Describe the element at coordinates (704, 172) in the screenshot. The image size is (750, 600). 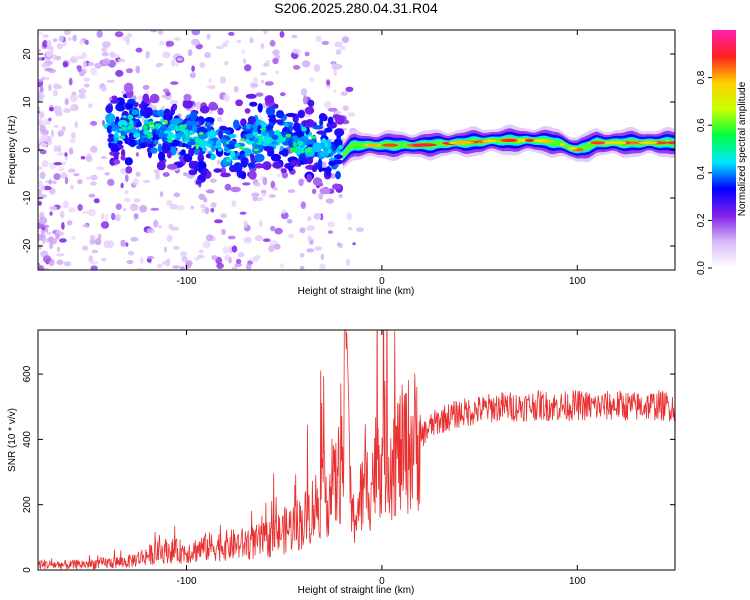
I see `colorbar-ticks: 0.0 0.2 0.4 0.6 0.8` at that location.